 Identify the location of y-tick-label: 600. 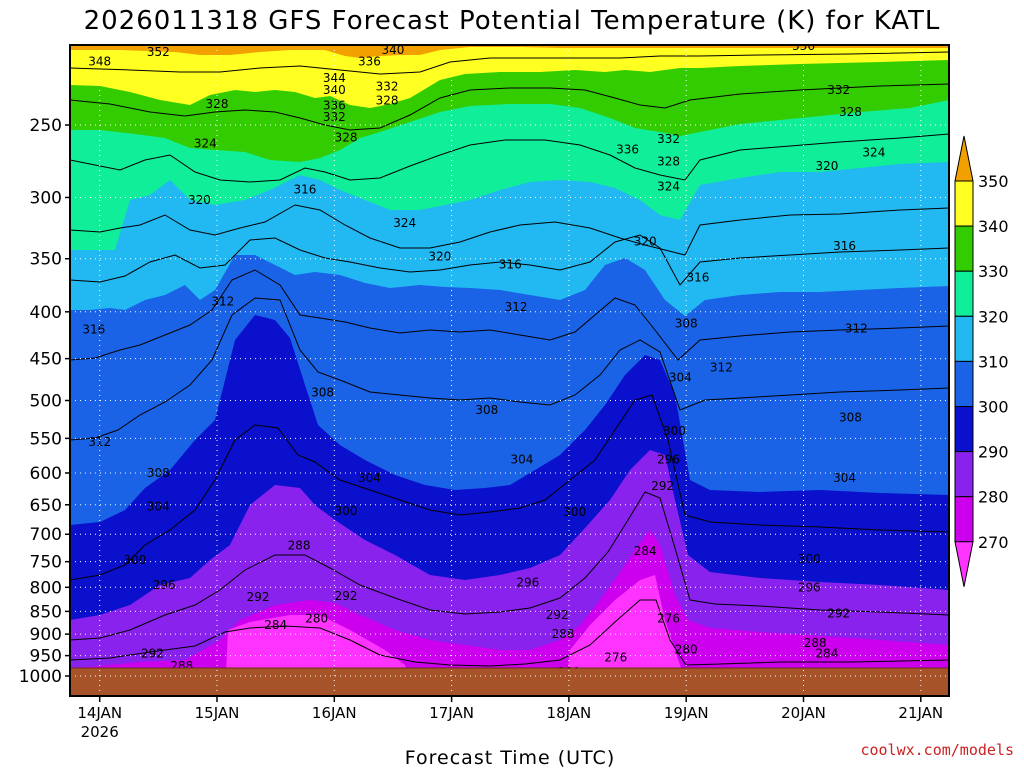
(46, 474).